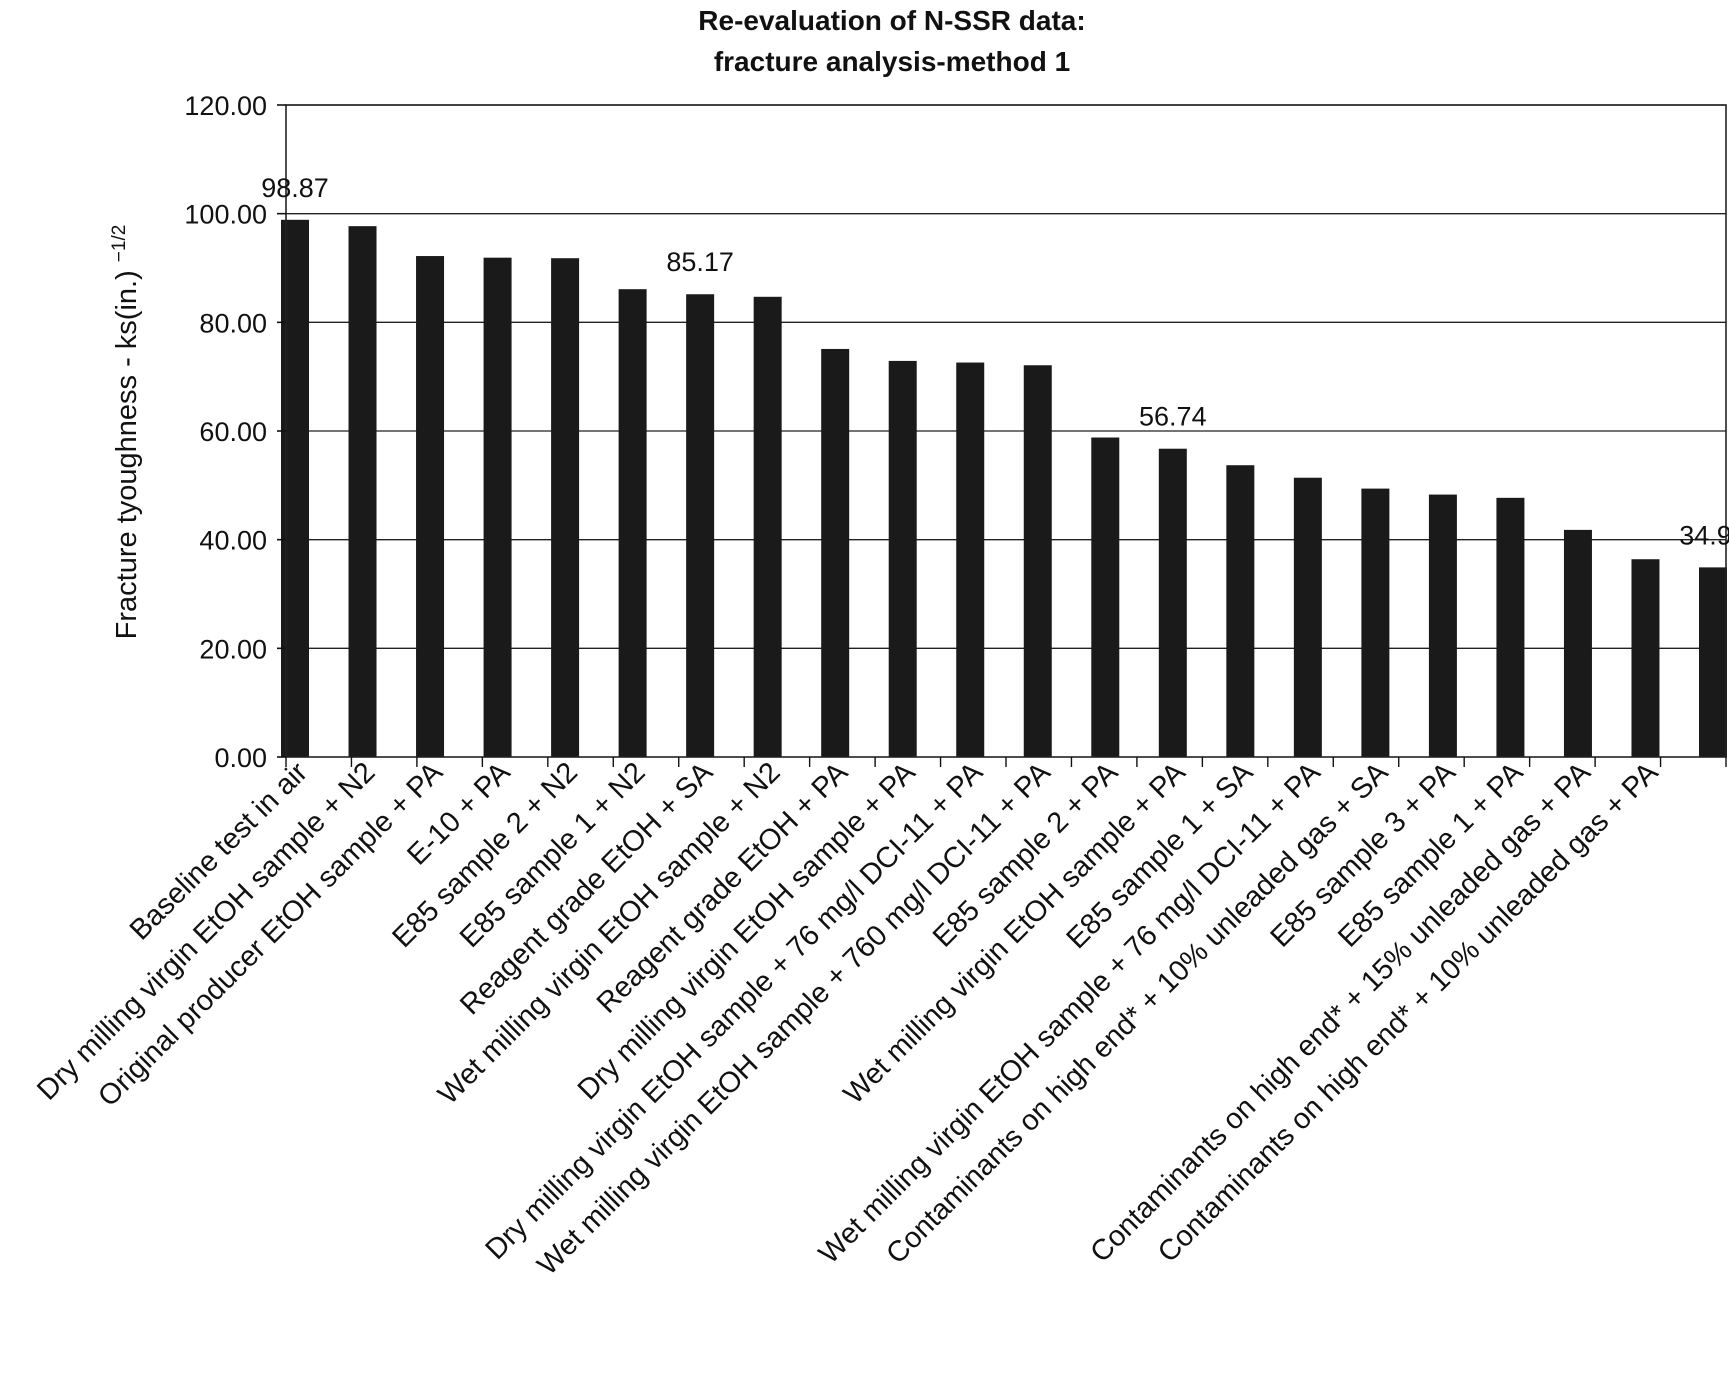  Describe the element at coordinates (700, 262) in the screenshot. I see `data-label: 85.17` at that location.